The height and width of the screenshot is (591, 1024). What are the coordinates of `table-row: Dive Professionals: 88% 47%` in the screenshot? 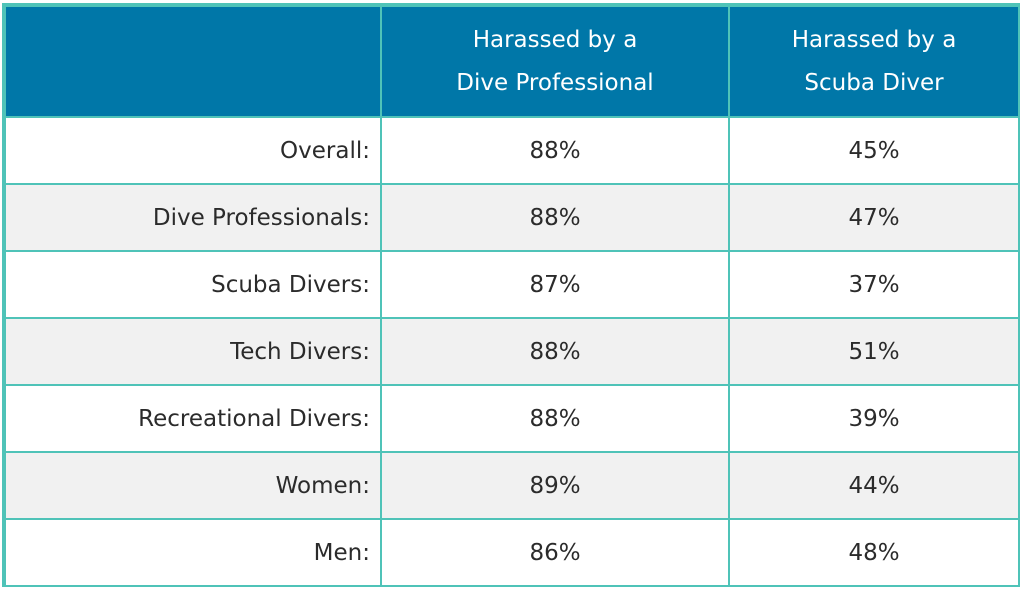 It's located at (512, 217).